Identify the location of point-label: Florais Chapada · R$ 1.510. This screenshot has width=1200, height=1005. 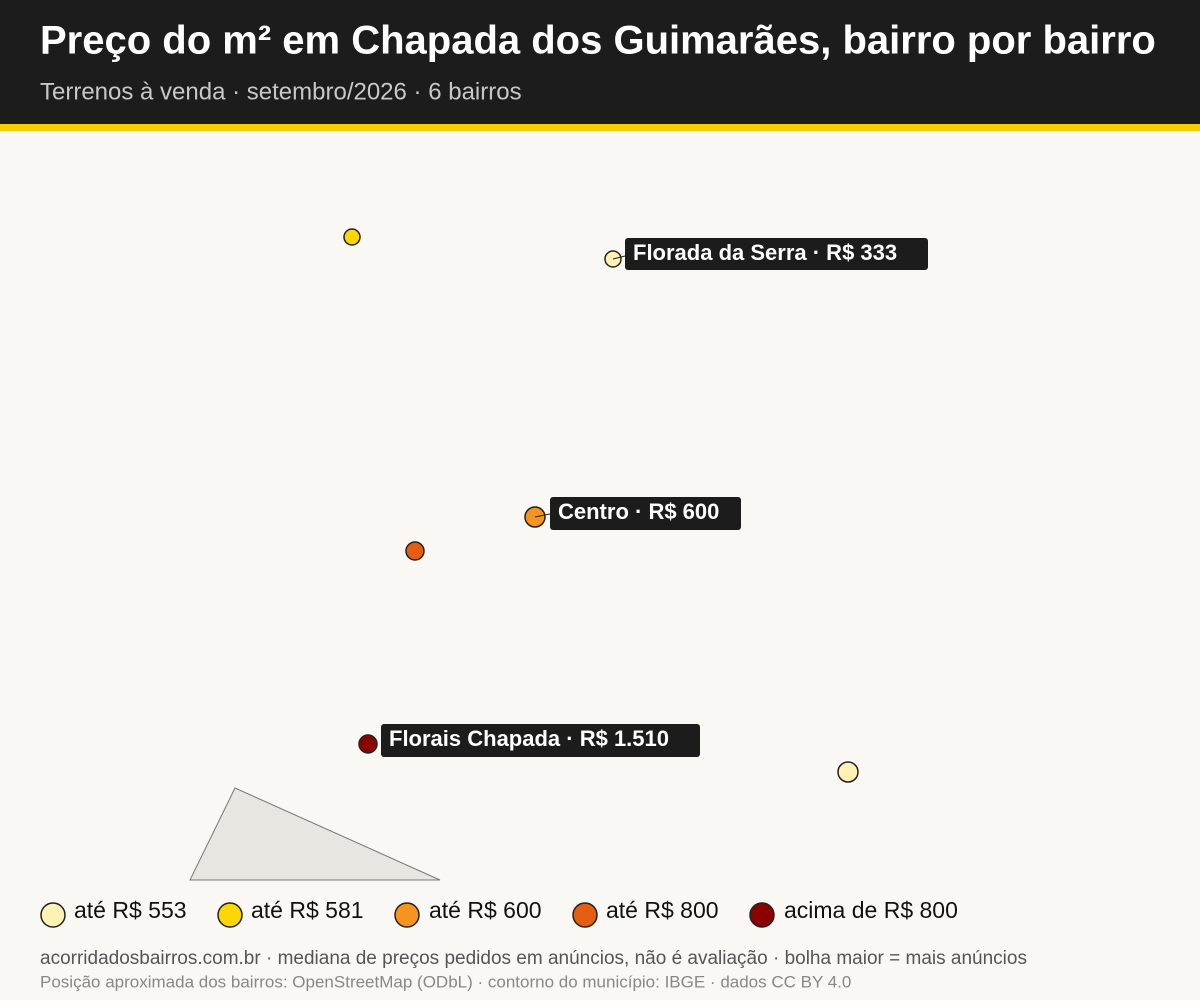
(529, 738).